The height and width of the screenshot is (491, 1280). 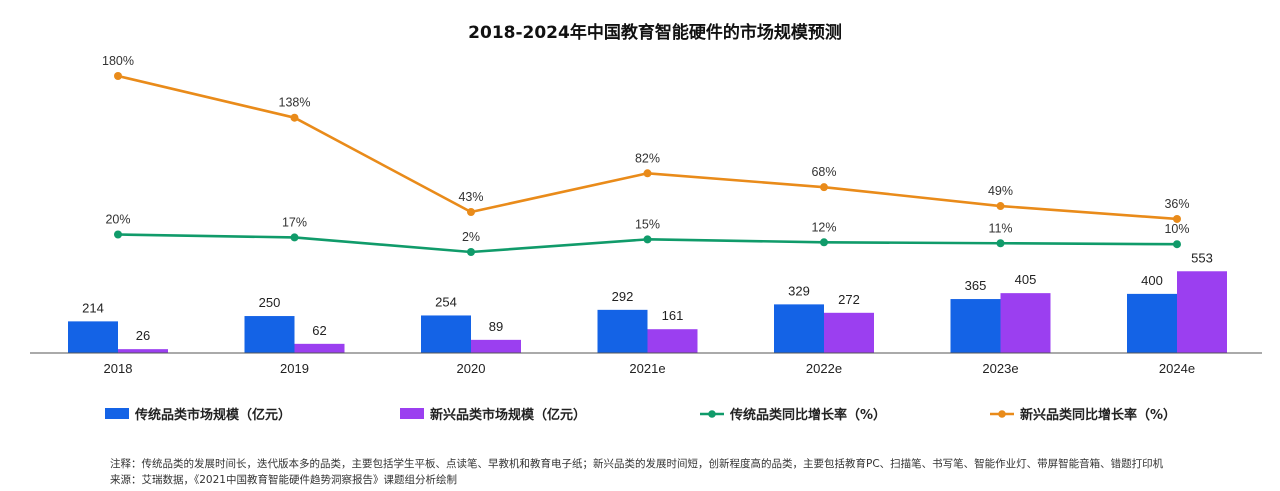 I want to click on legend-label: 新兴品类市场规模（亿元）, so click(x=508, y=415).